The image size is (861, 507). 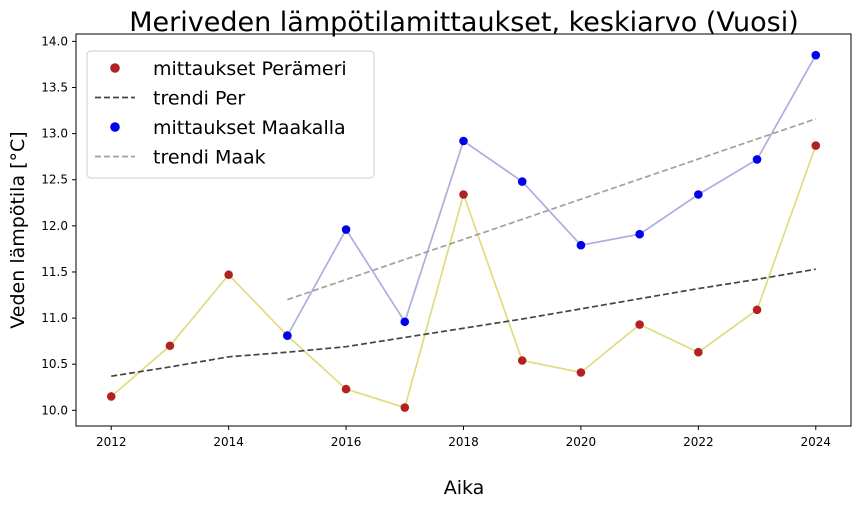 What do you see at coordinates (228, 442) in the screenshot?
I see `x-tick-label-1: 2014` at bounding box center [228, 442].